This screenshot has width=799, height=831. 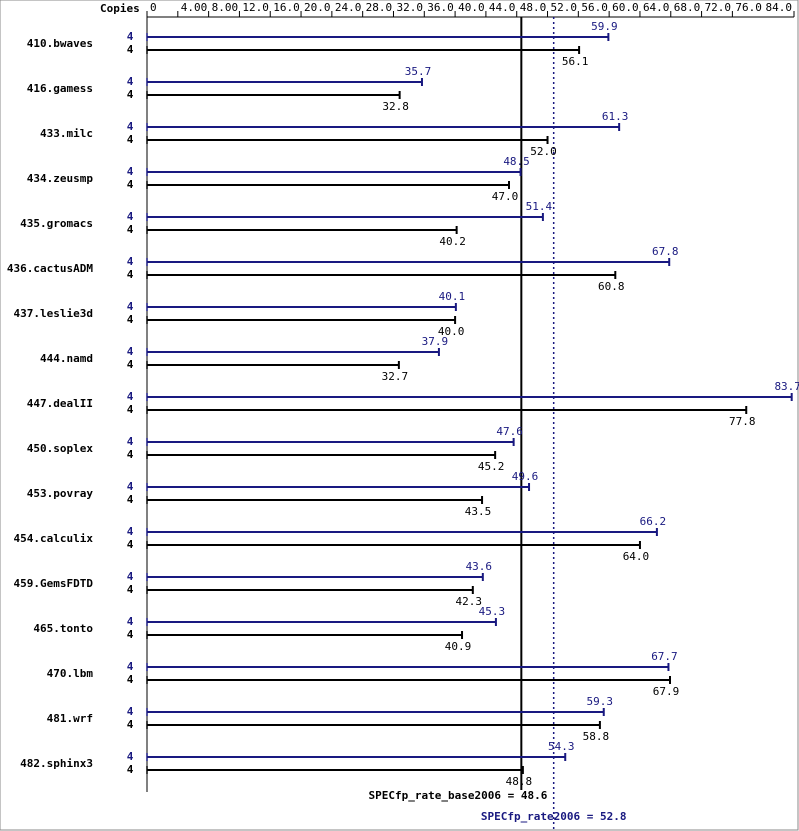 I want to click on x-tick-label: 52.0, so click(x=564, y=7).